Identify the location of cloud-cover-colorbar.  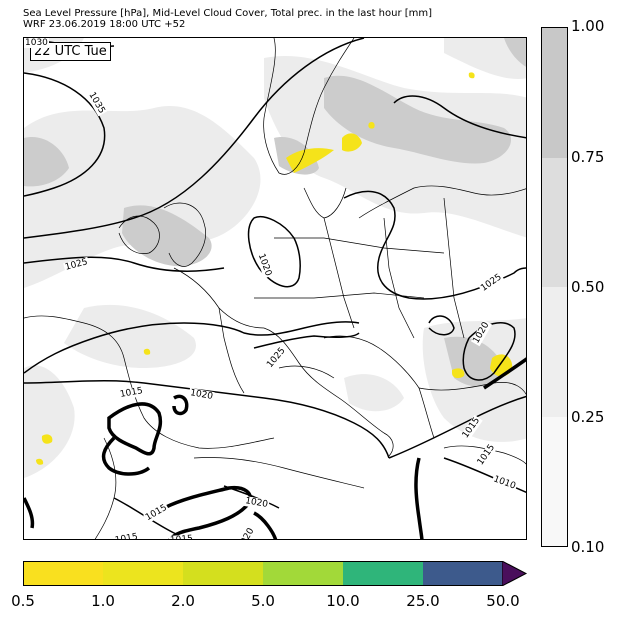
(554, 287).